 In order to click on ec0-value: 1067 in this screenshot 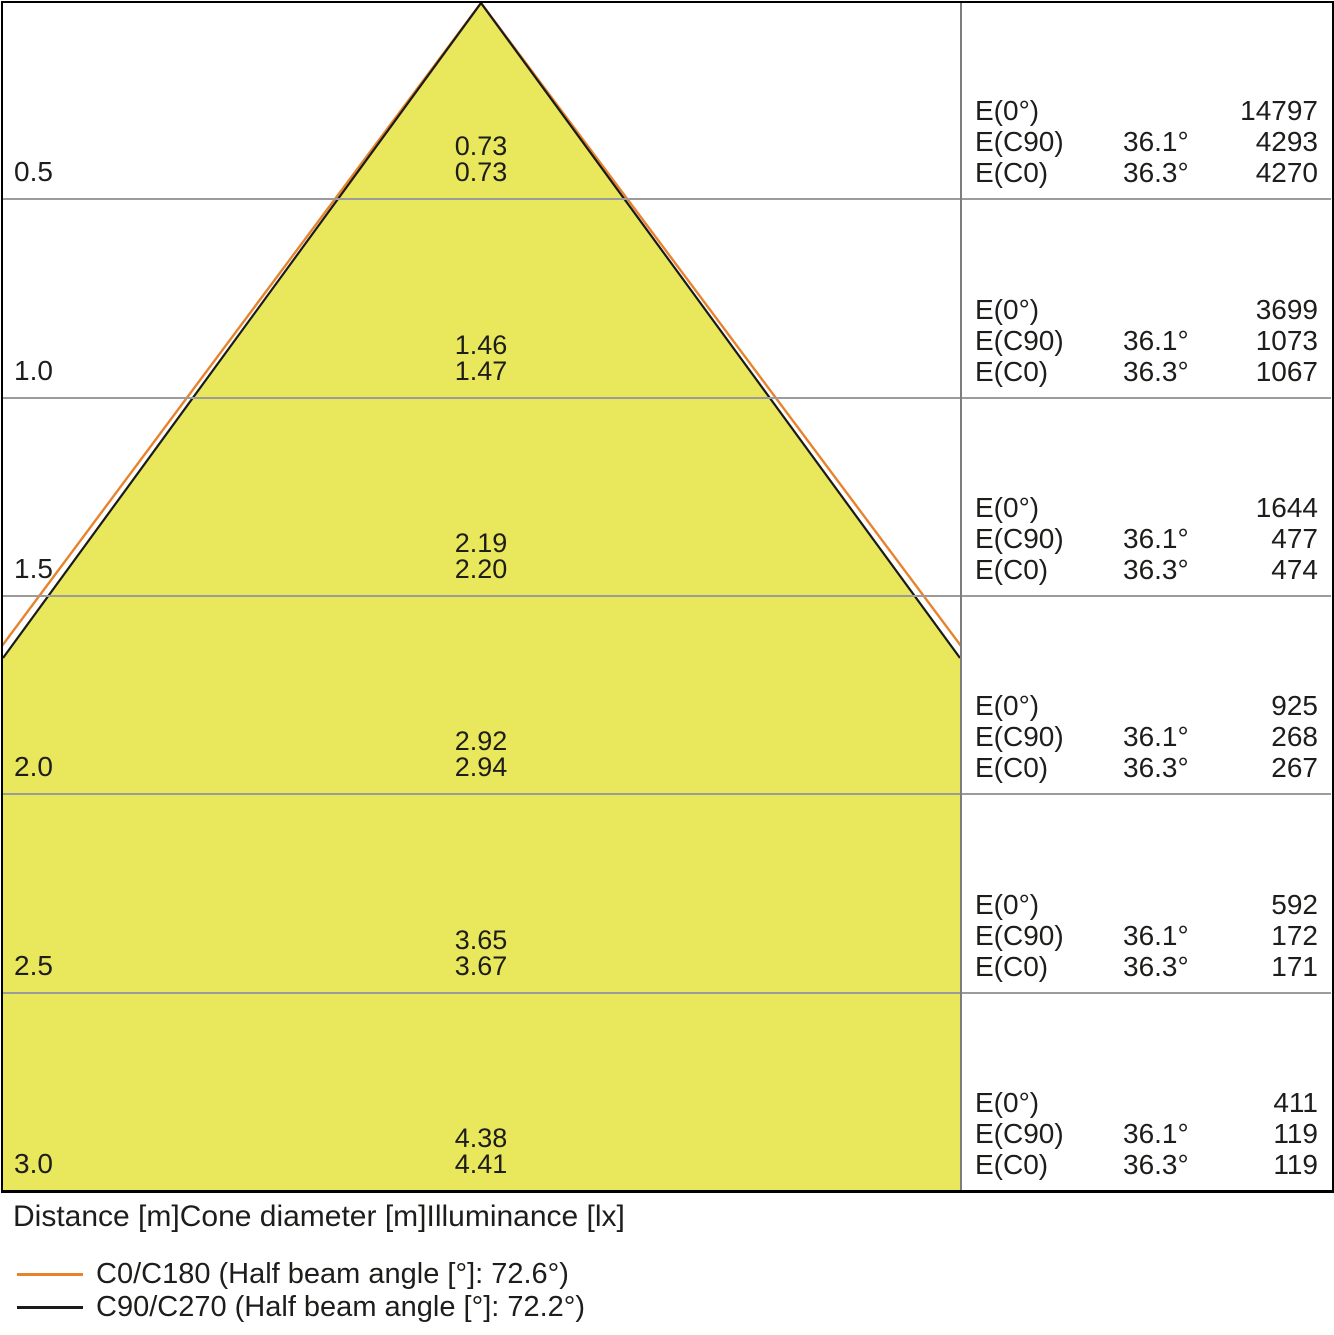, I will do `click(1286, 371)`.